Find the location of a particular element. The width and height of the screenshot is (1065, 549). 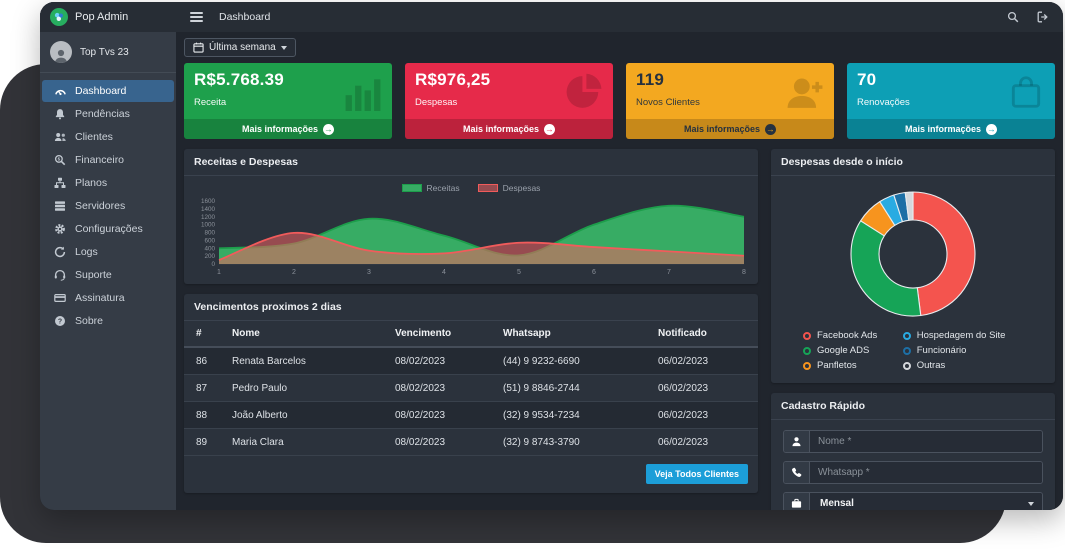

sidebar-item-label: Clientes is located at coordinates (94, 137).